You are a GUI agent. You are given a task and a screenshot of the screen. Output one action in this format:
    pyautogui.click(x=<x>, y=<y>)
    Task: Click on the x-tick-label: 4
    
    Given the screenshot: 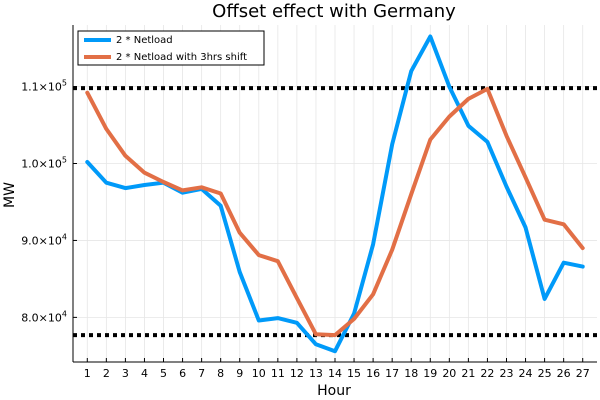 What is the action you would take?
    pyautogui.click(x=144, y=373)
    